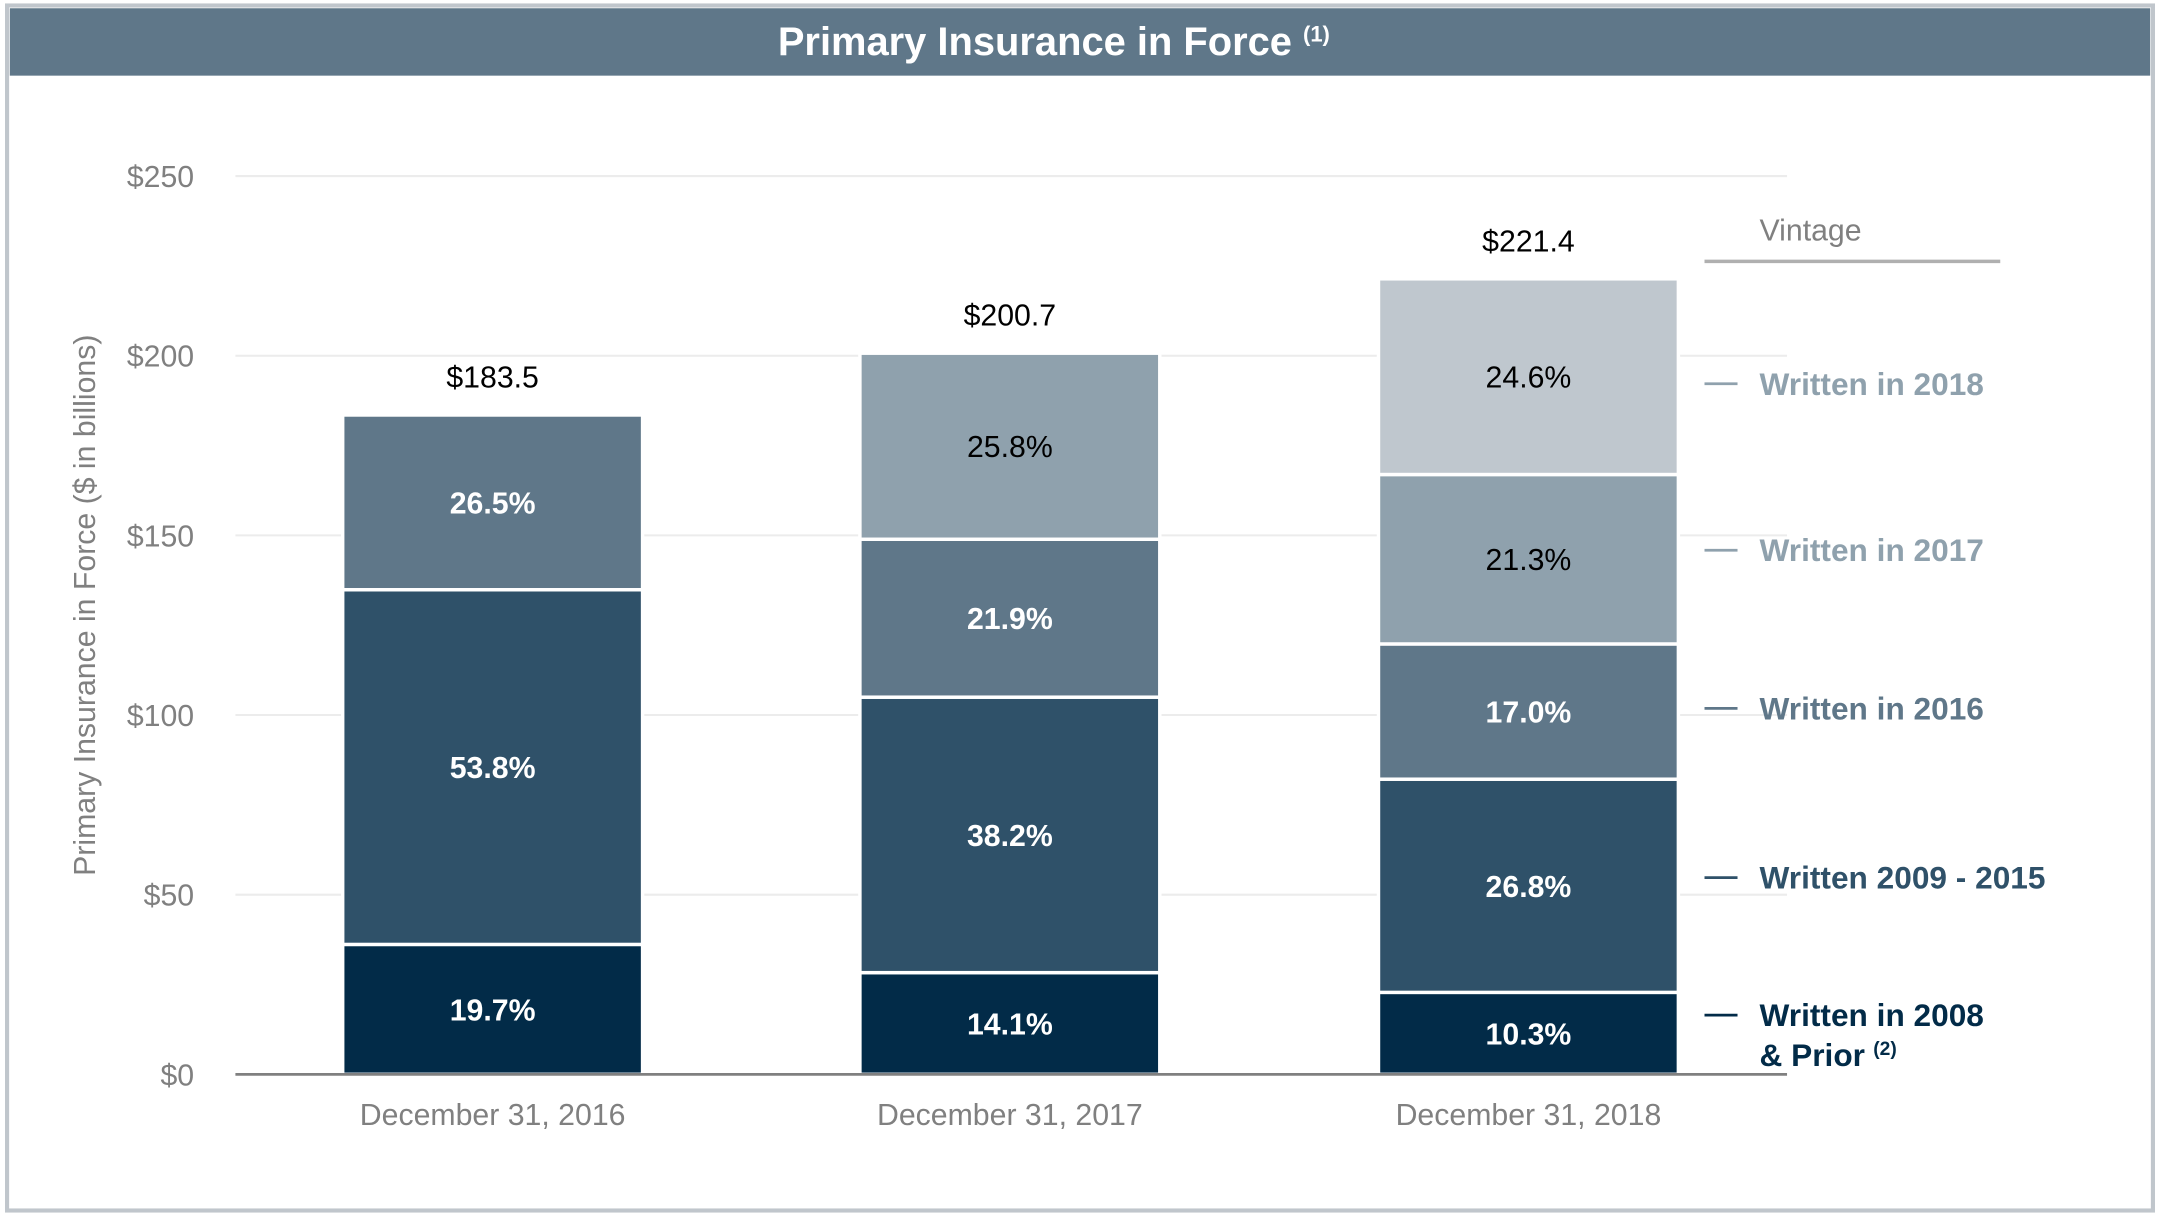  Describe the element at coordinates (1872, 708) in the screenshot. I see `legend-label: Written in 2016` at that location.